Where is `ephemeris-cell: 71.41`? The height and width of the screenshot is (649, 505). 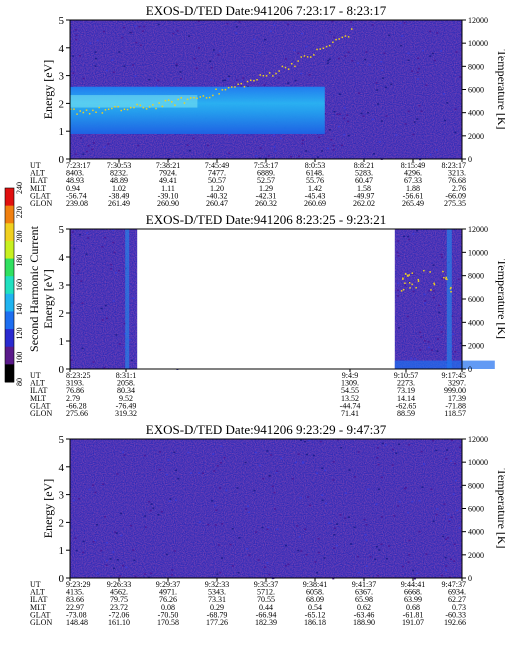 ephemeris-cell: 71.41 is located at coordinates (350, 413).